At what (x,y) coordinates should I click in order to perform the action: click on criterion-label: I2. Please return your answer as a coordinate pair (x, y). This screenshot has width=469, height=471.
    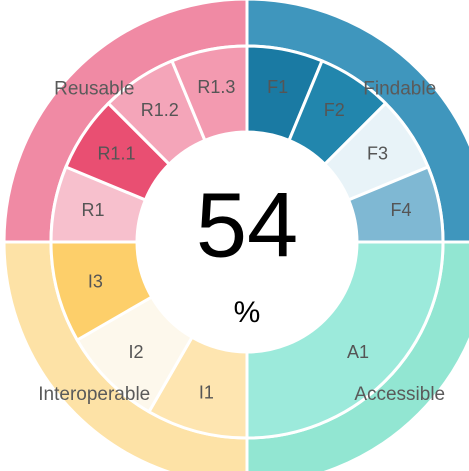
    Looking at the image, I should click on (135, 352).